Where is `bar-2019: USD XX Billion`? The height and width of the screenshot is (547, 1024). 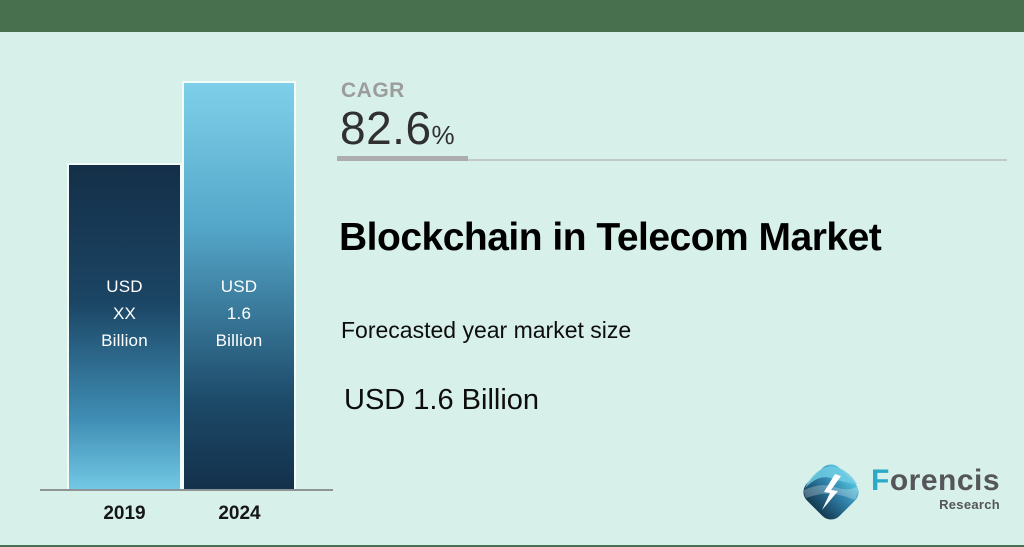
bar-2019: USD XX Billion is located at coordinates (124, 326).